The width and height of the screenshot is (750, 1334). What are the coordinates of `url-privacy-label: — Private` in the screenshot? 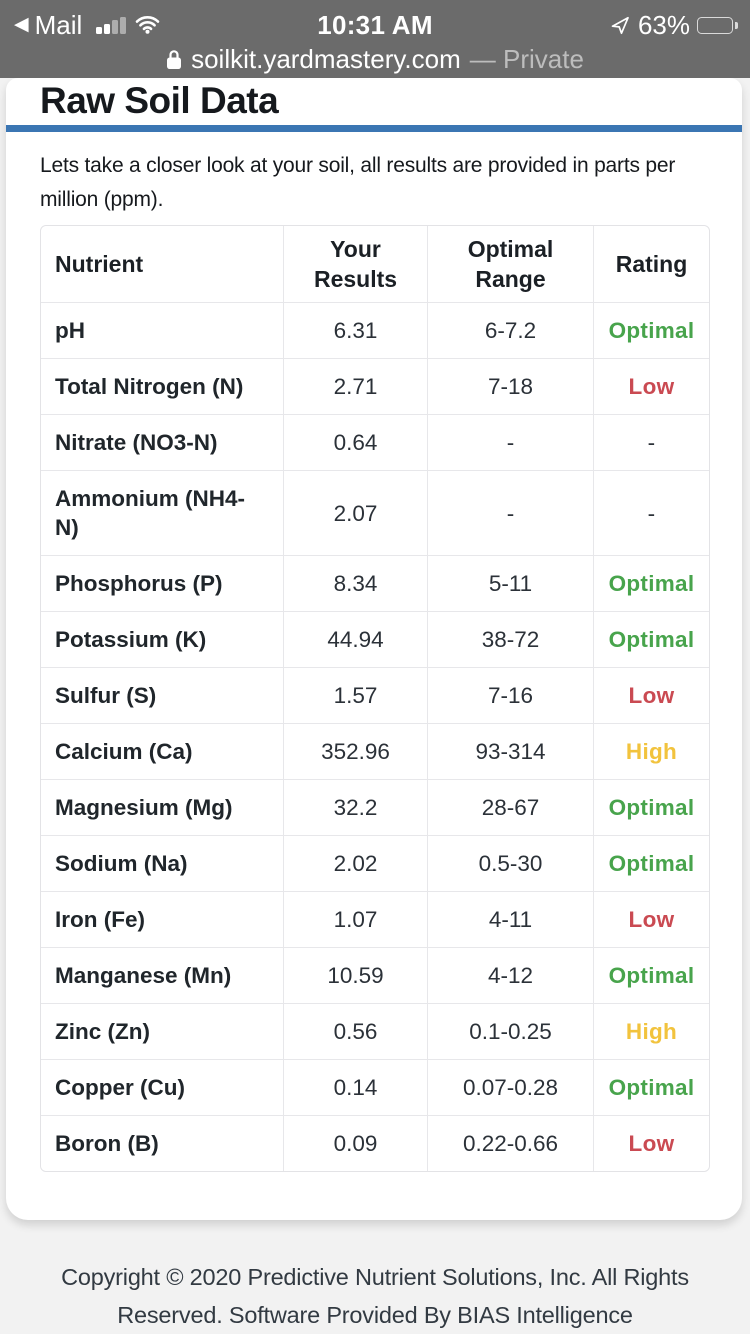 It's located at (526, 58).